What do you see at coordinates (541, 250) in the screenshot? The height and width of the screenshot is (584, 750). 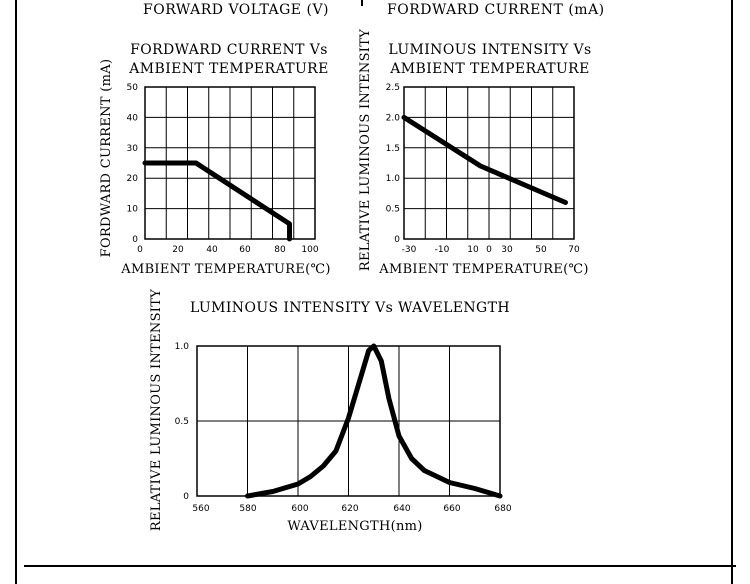 I see `chart2-xtick-label: 50` at bounding box center [541, 250].